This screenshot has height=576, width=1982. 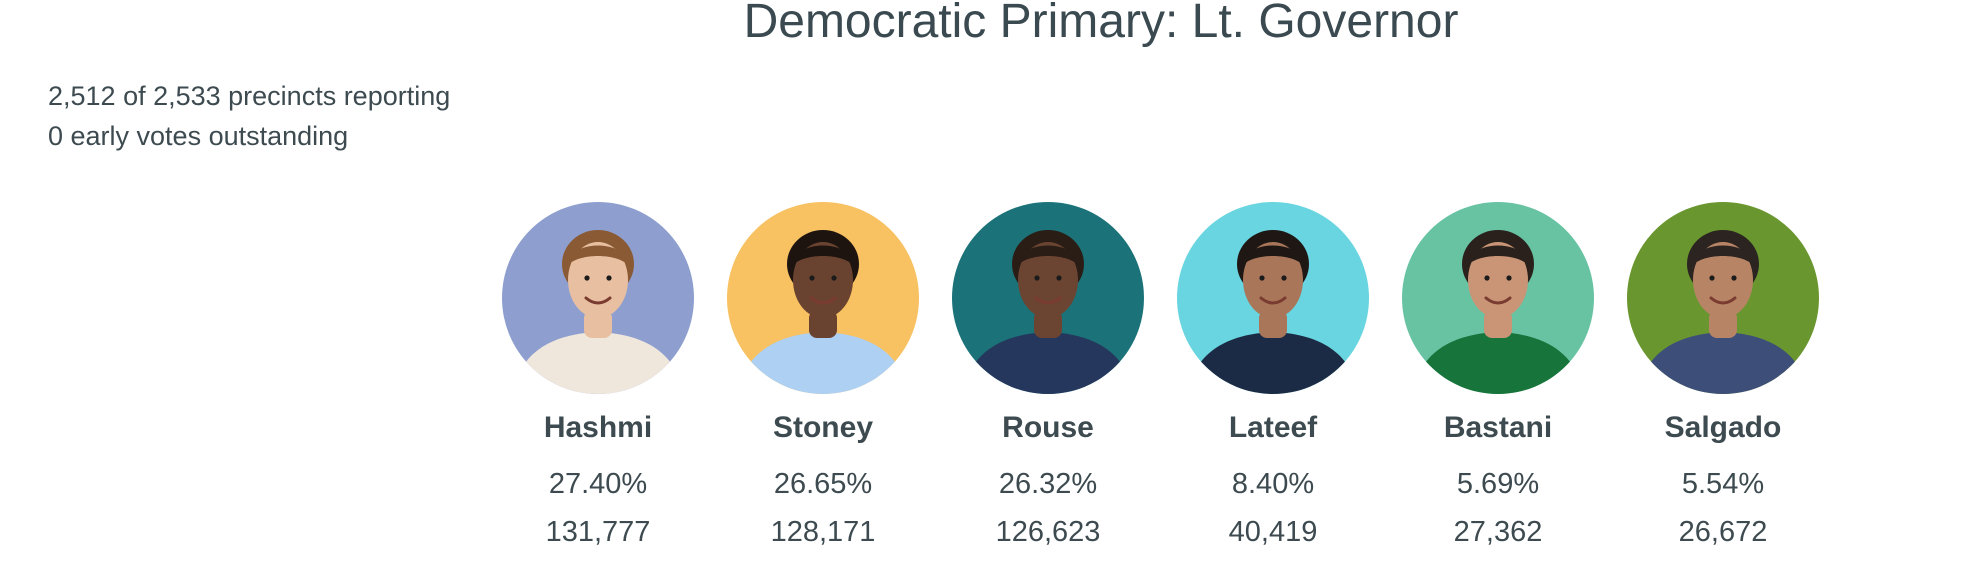 What do you see at coordinates (598, 427) in the screenshot?
I see `candidate-name: Hashmi` at bounding box center [598, 427].